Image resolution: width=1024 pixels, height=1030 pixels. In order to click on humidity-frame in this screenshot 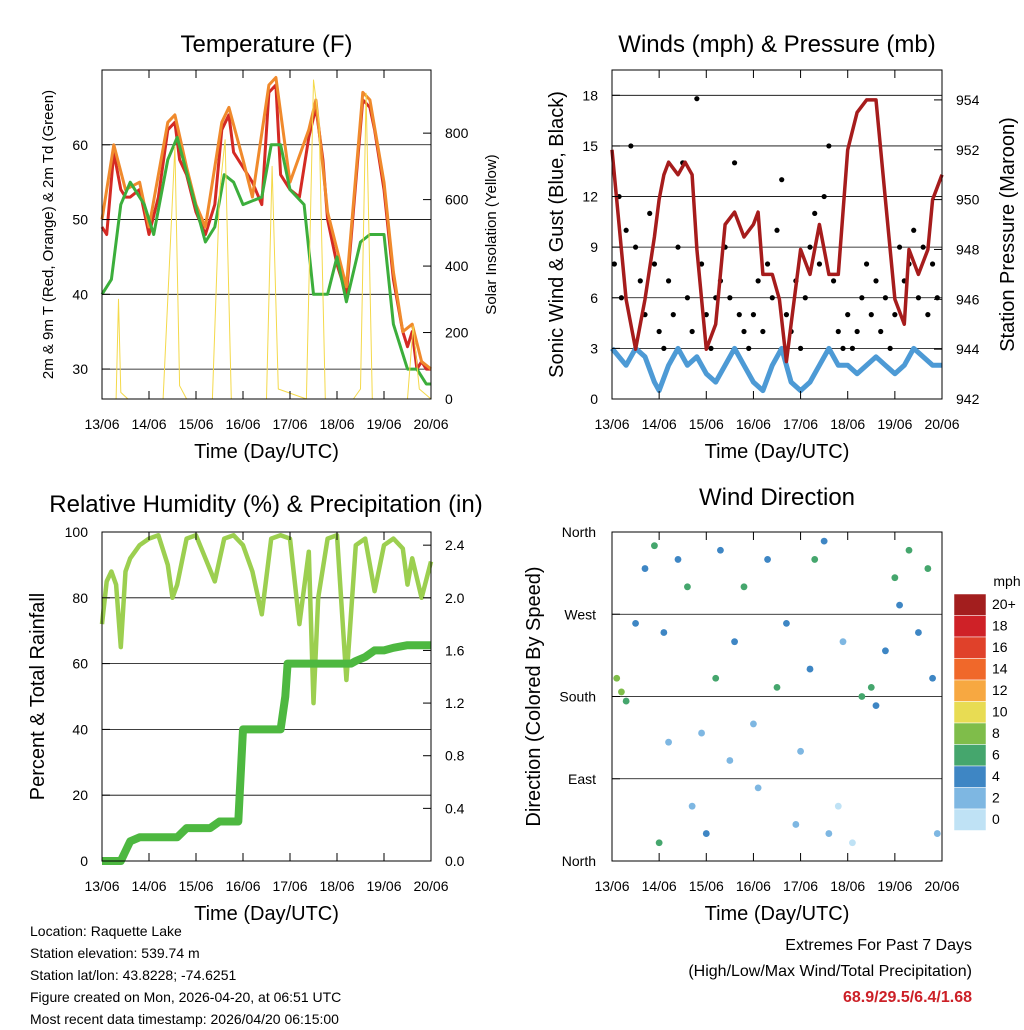, I will do `click(266, 696)`.